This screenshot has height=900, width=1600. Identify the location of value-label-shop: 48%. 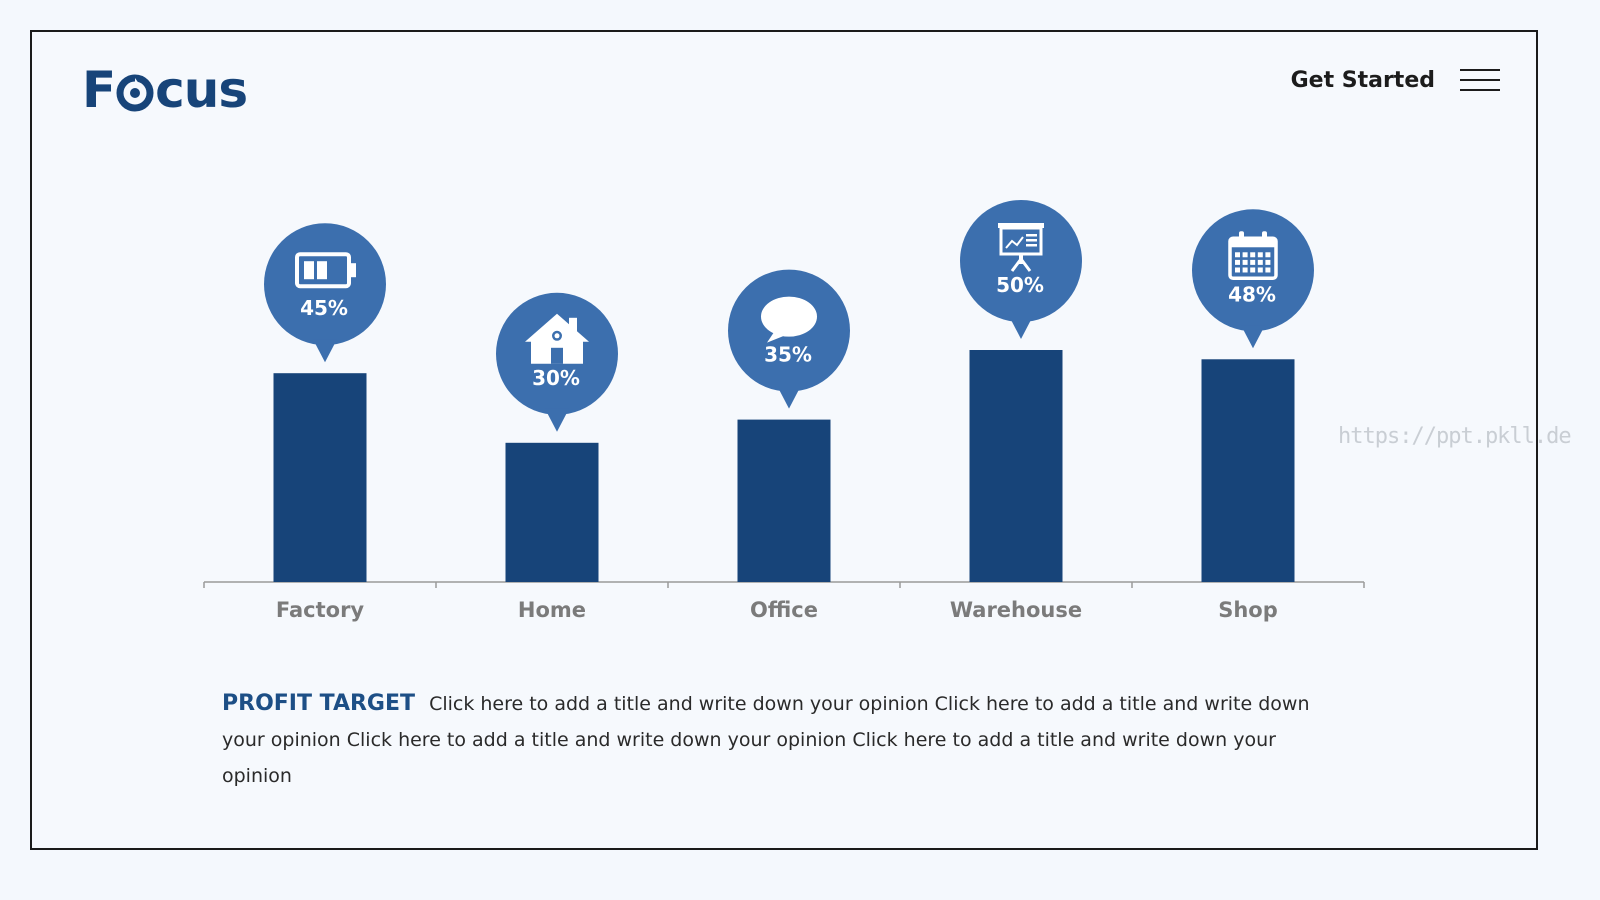
(1252, 294).